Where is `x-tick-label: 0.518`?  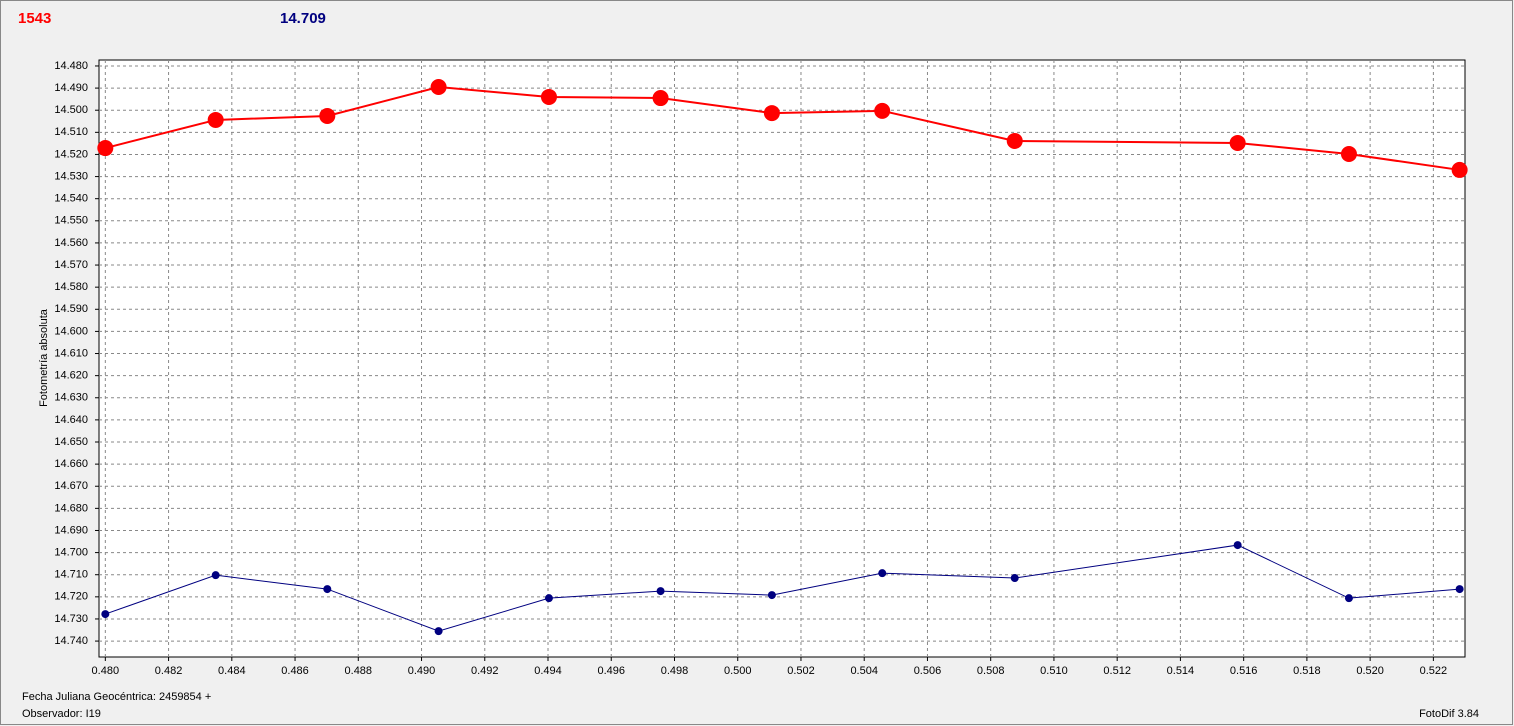
x-tick-label: 0.518 is located at coordinates (1307, 671).